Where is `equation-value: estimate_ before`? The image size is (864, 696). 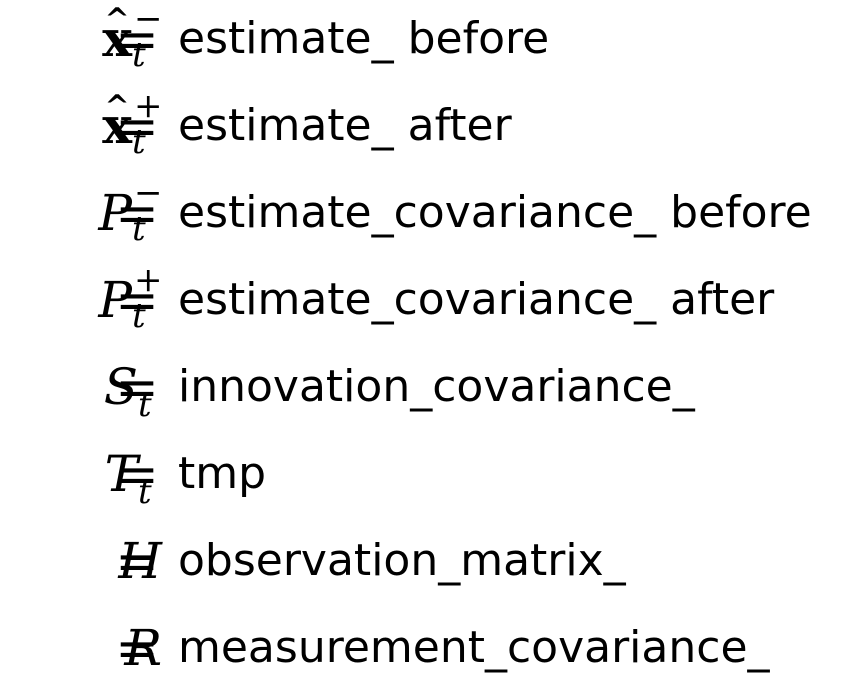 equation-value: estimate_ before is located at coordinates (364, 38).